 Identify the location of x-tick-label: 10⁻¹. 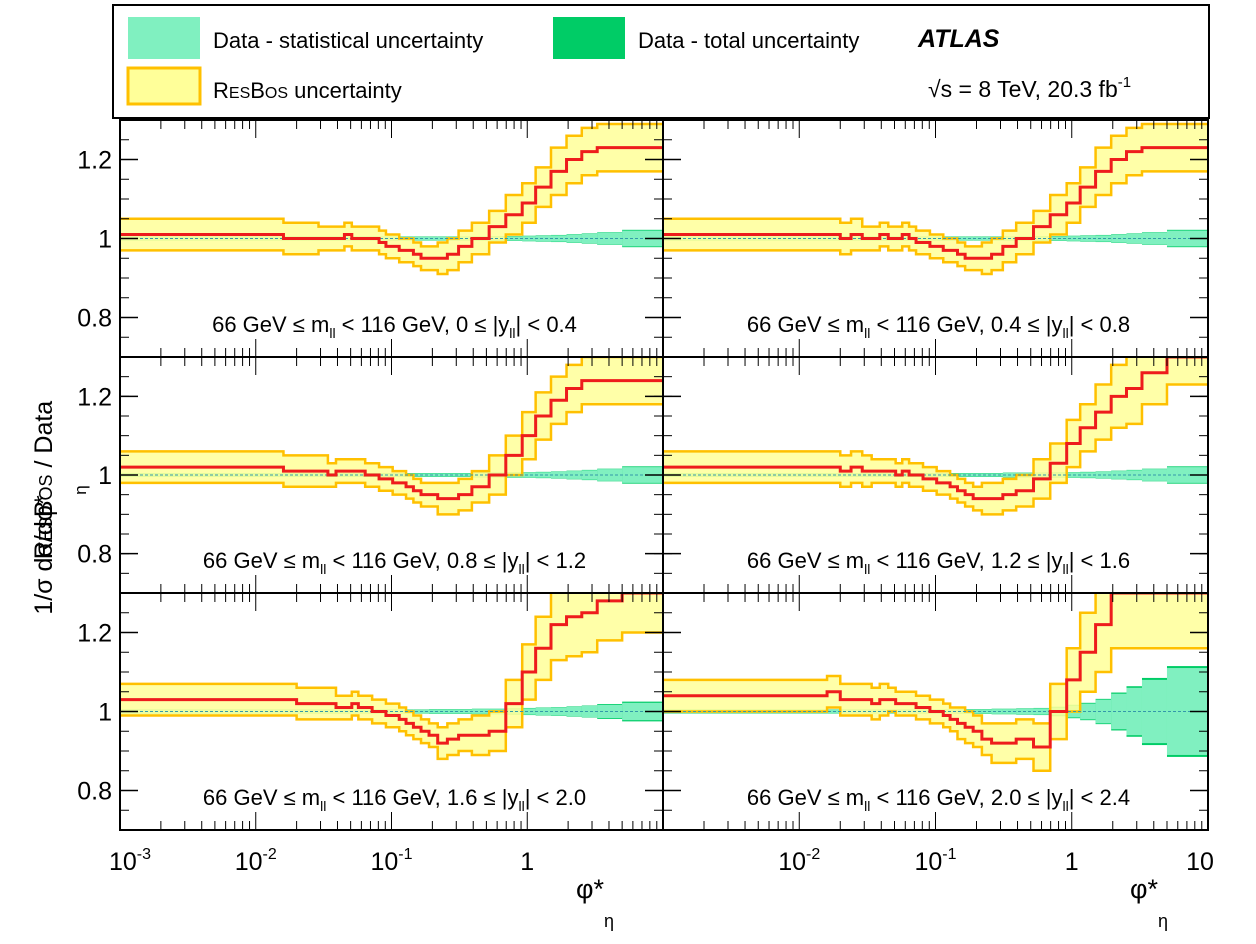
(935, 861).